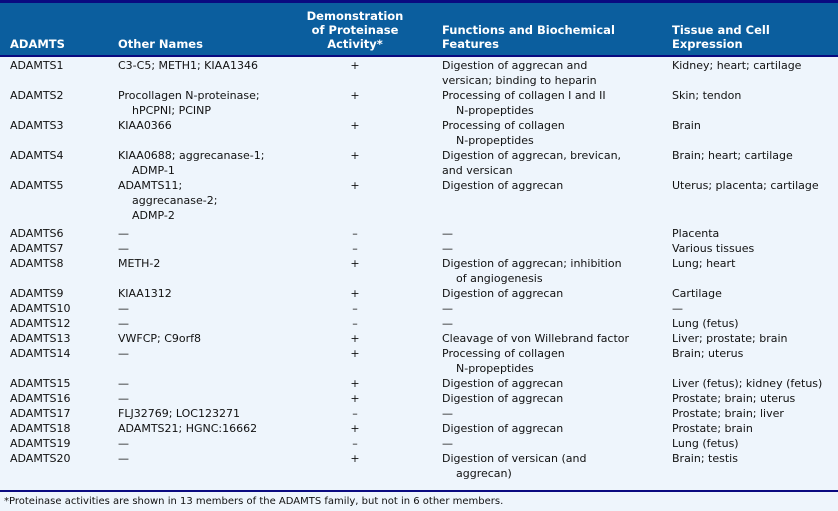  What do you see at coordinates (755, 185) in the screenshot?
I see `expression-cell: Uterus; placenta; cartilage` at bounding box center [755, 185].